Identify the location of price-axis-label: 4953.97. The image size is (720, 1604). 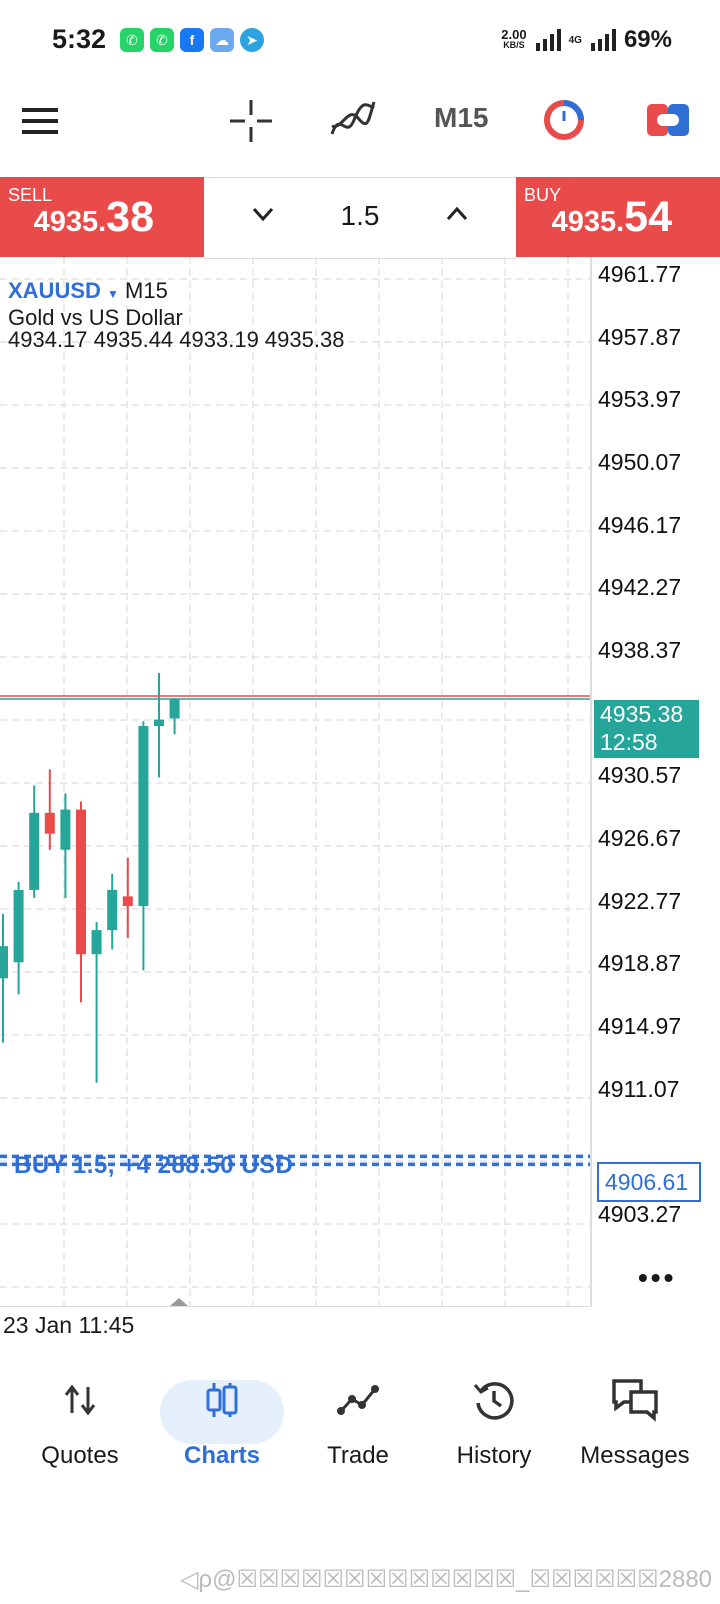
(640, 399).